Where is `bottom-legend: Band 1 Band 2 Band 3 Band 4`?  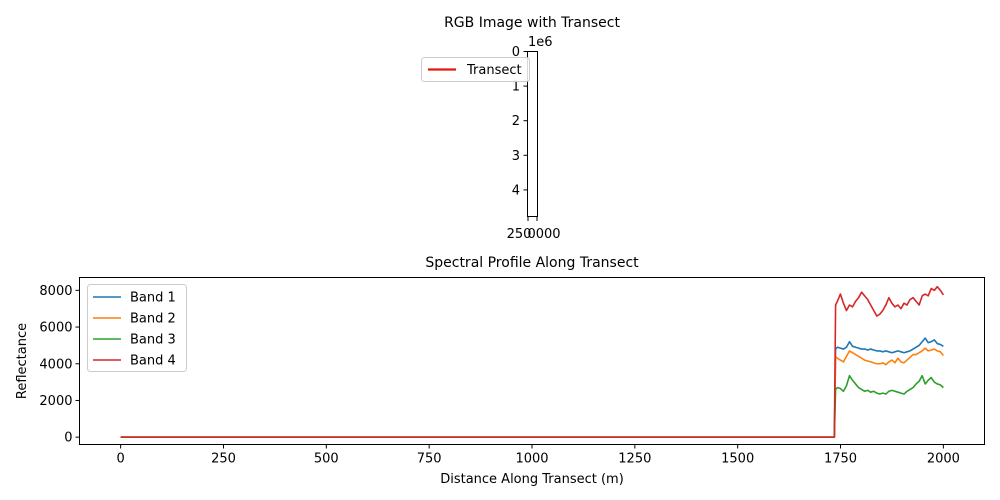 bottom-legend: Band 1 Band 2 Band 3 Band 4 is located at coordinates (137, 328).